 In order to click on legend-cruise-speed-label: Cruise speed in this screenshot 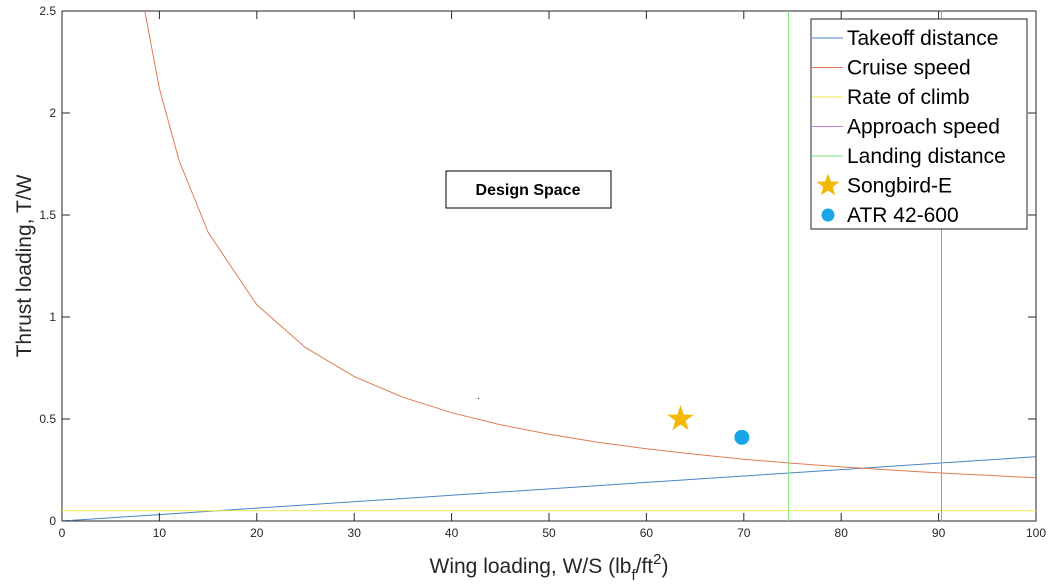, I will do `click(909, 68)`.